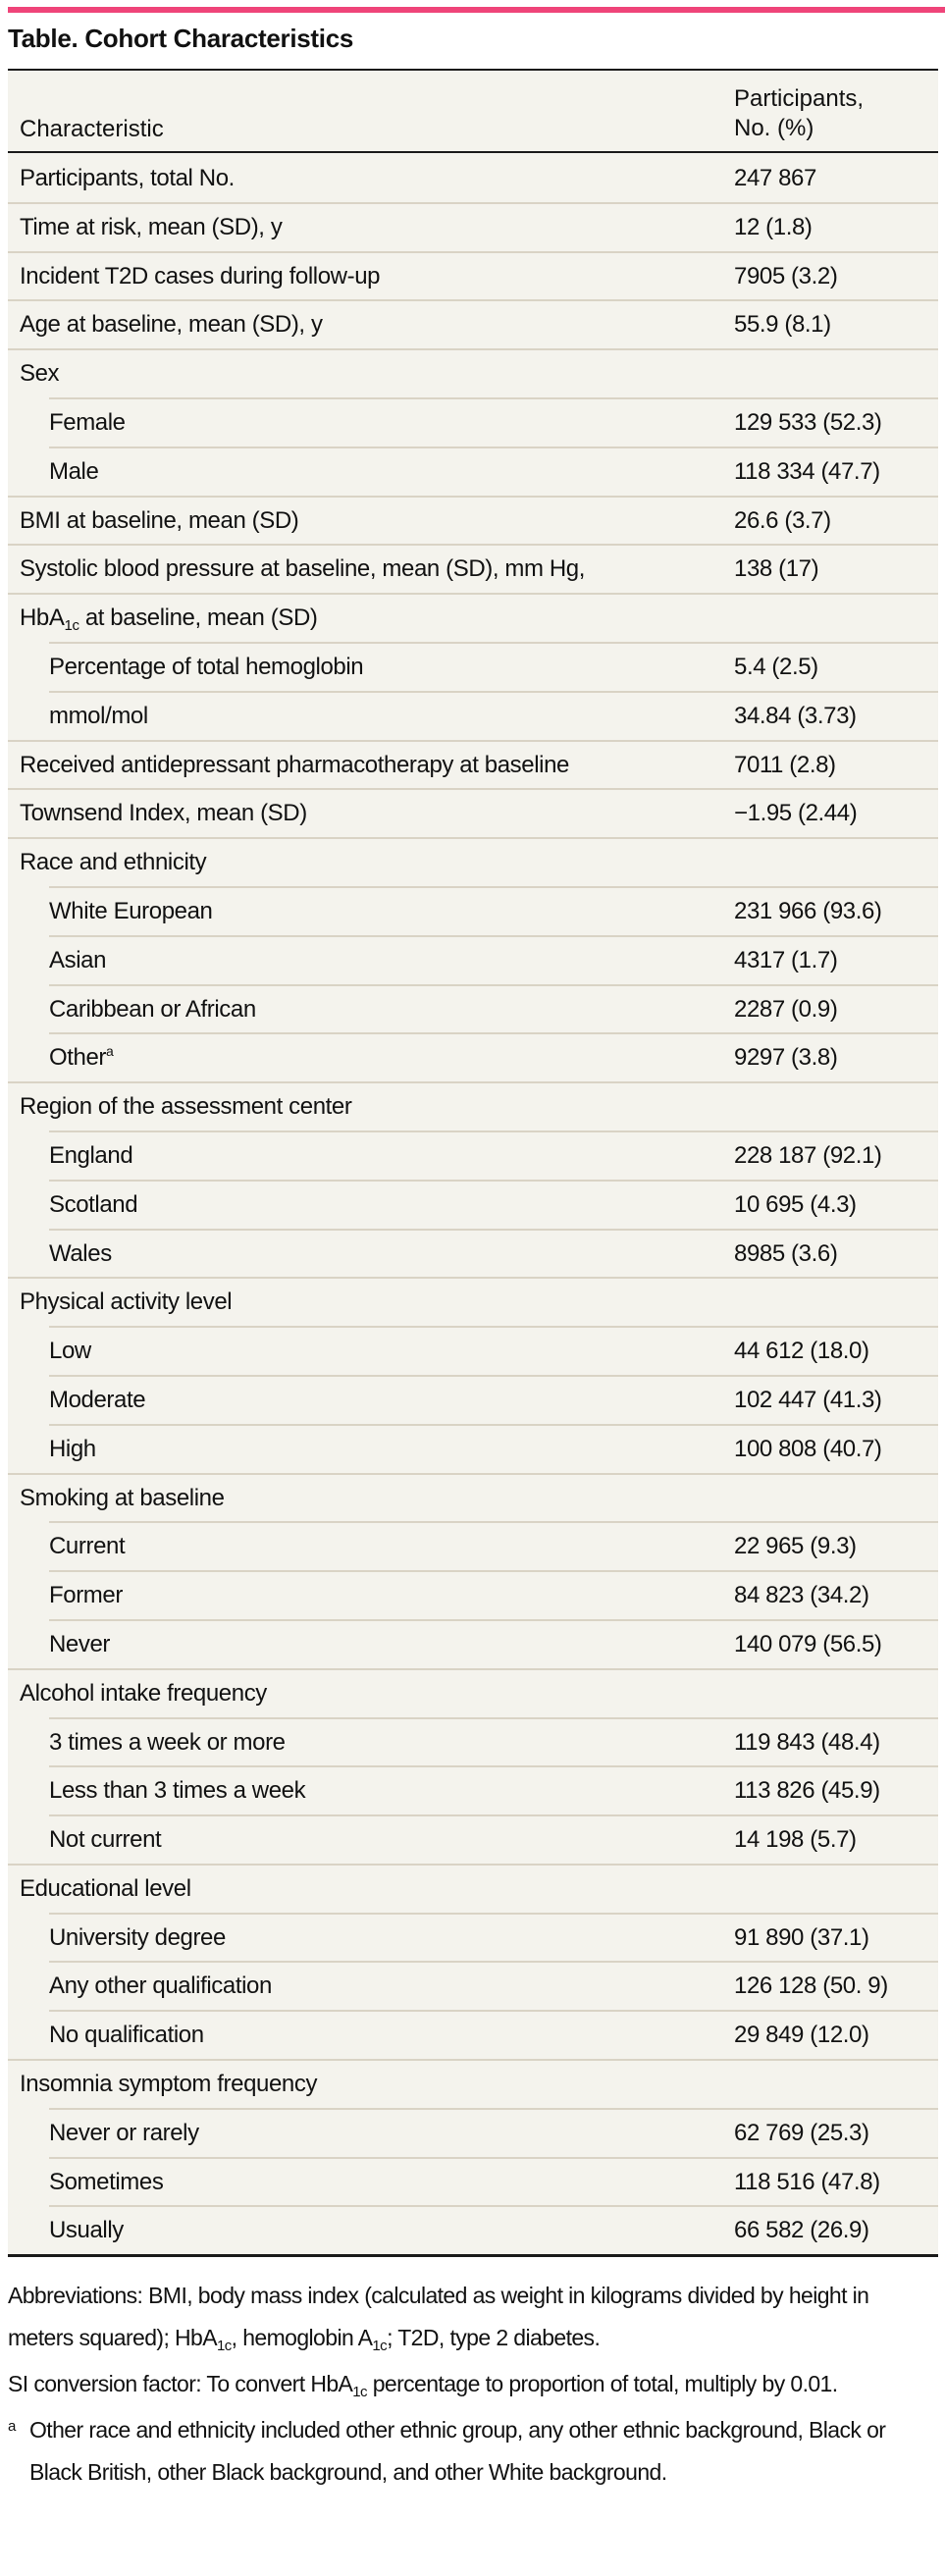 The width and height of the screenshot is (945, 2576). I want to click on participants-cell: 140 079 (56.5), so click(808, 1643).